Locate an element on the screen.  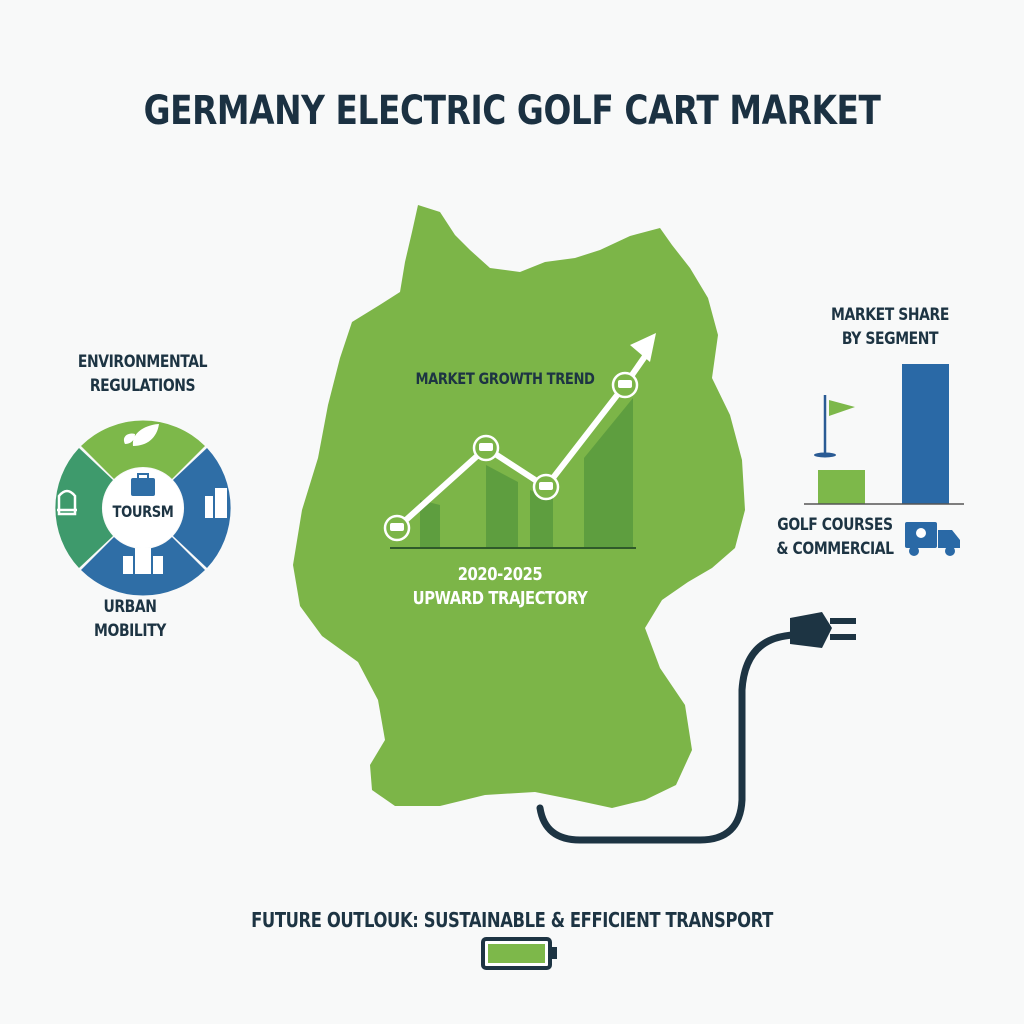
buildings-icon is located at coordinates (216, 503).